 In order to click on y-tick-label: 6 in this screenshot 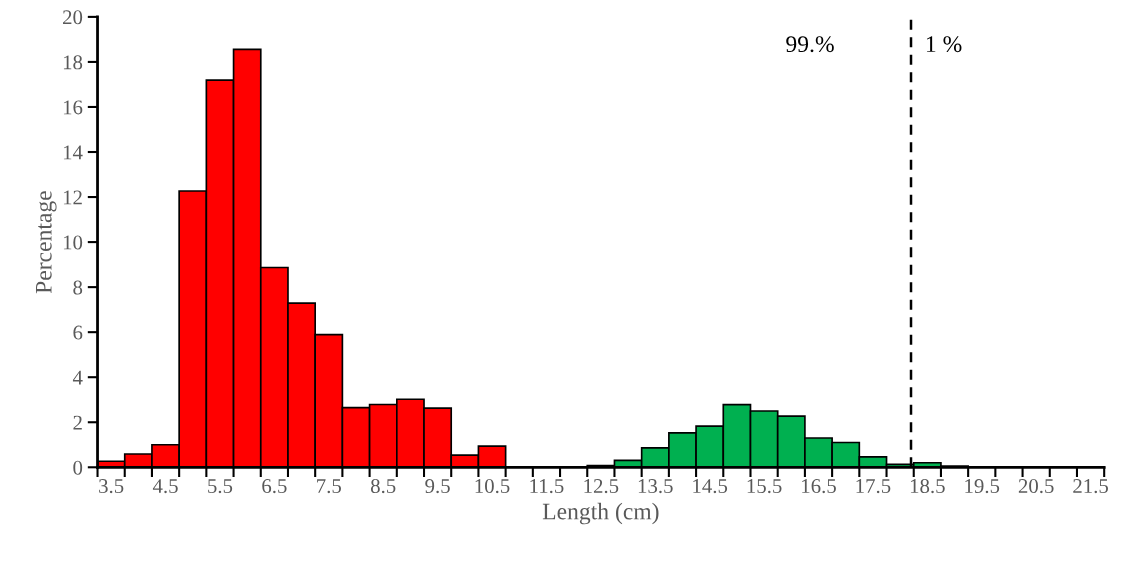, I will do `click(78, 332)`.